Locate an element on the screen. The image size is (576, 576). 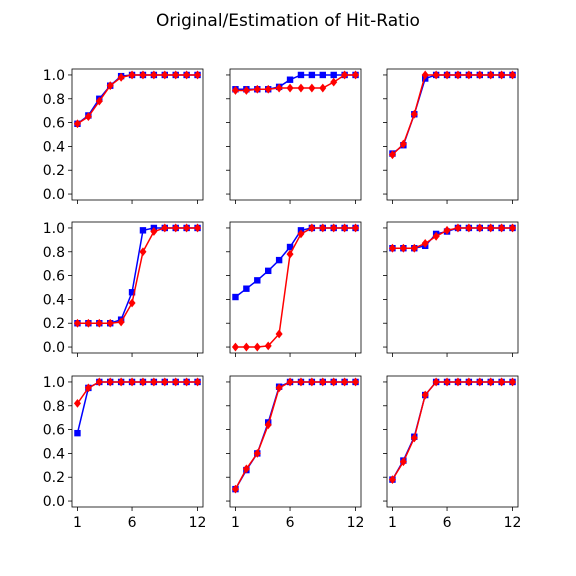
subplot-3-3: 1 6 12 is located at coordinates (452, 453).